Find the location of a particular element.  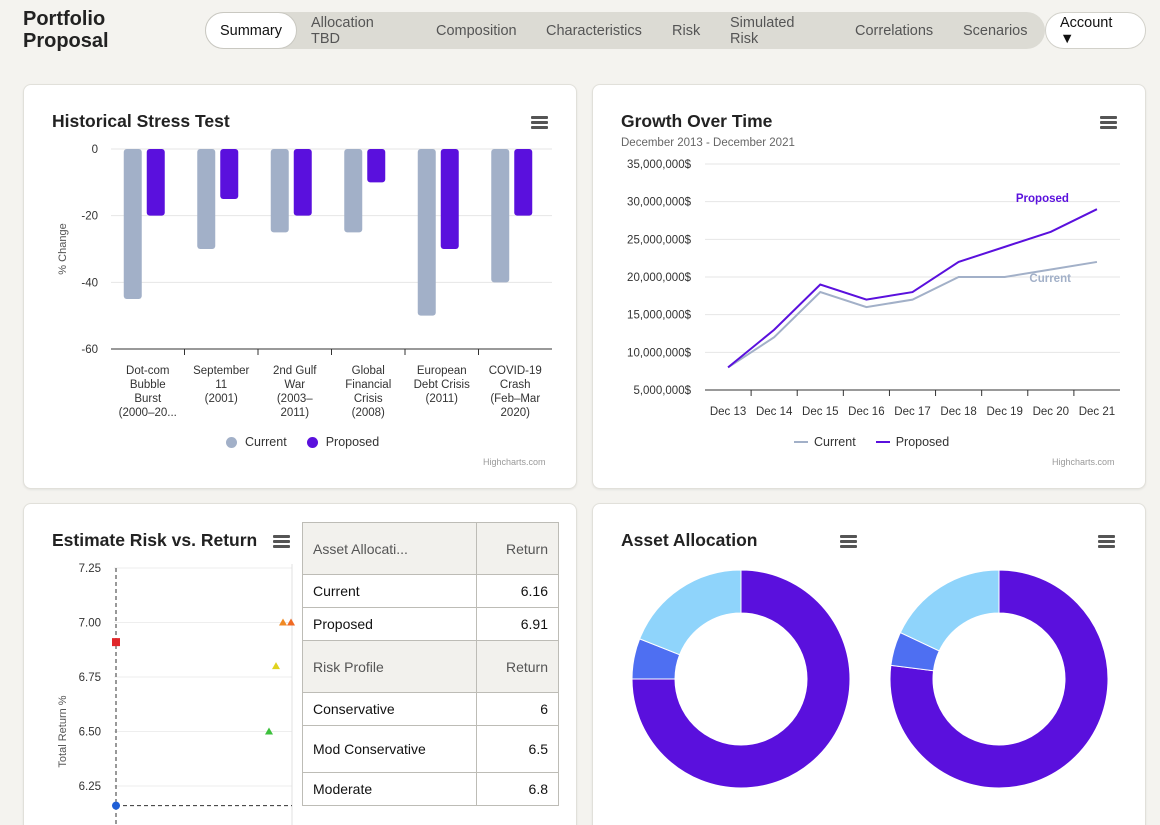

point-mod-conservative is located at coordinates (269, 731).